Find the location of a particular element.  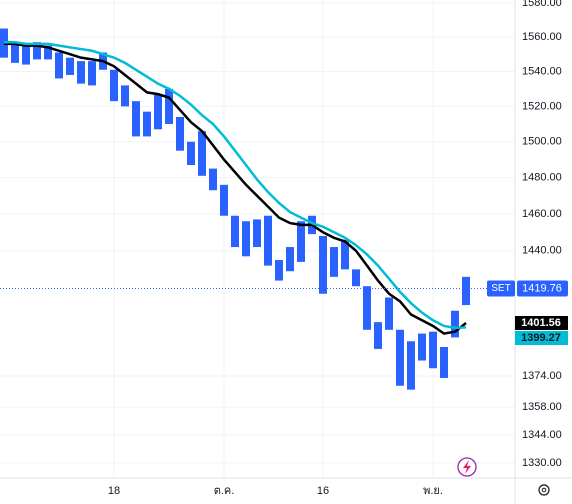

symbol-label: SET is located at coordinates (500, 288).